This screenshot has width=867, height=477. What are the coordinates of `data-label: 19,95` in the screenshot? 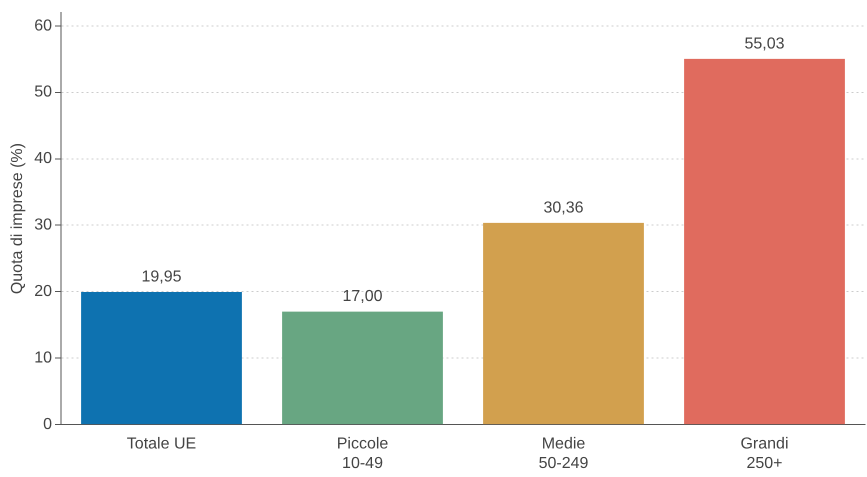 It's located at (161, 277).